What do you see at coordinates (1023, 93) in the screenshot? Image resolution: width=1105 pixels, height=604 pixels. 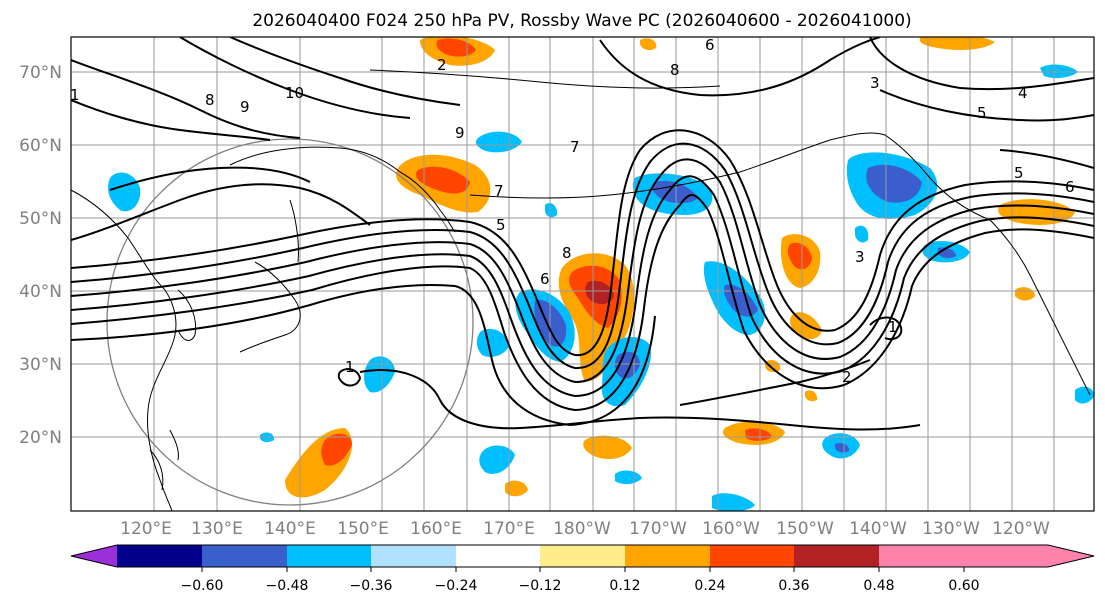 I see `contour-label: 4` at bounding box center [1023, 93].